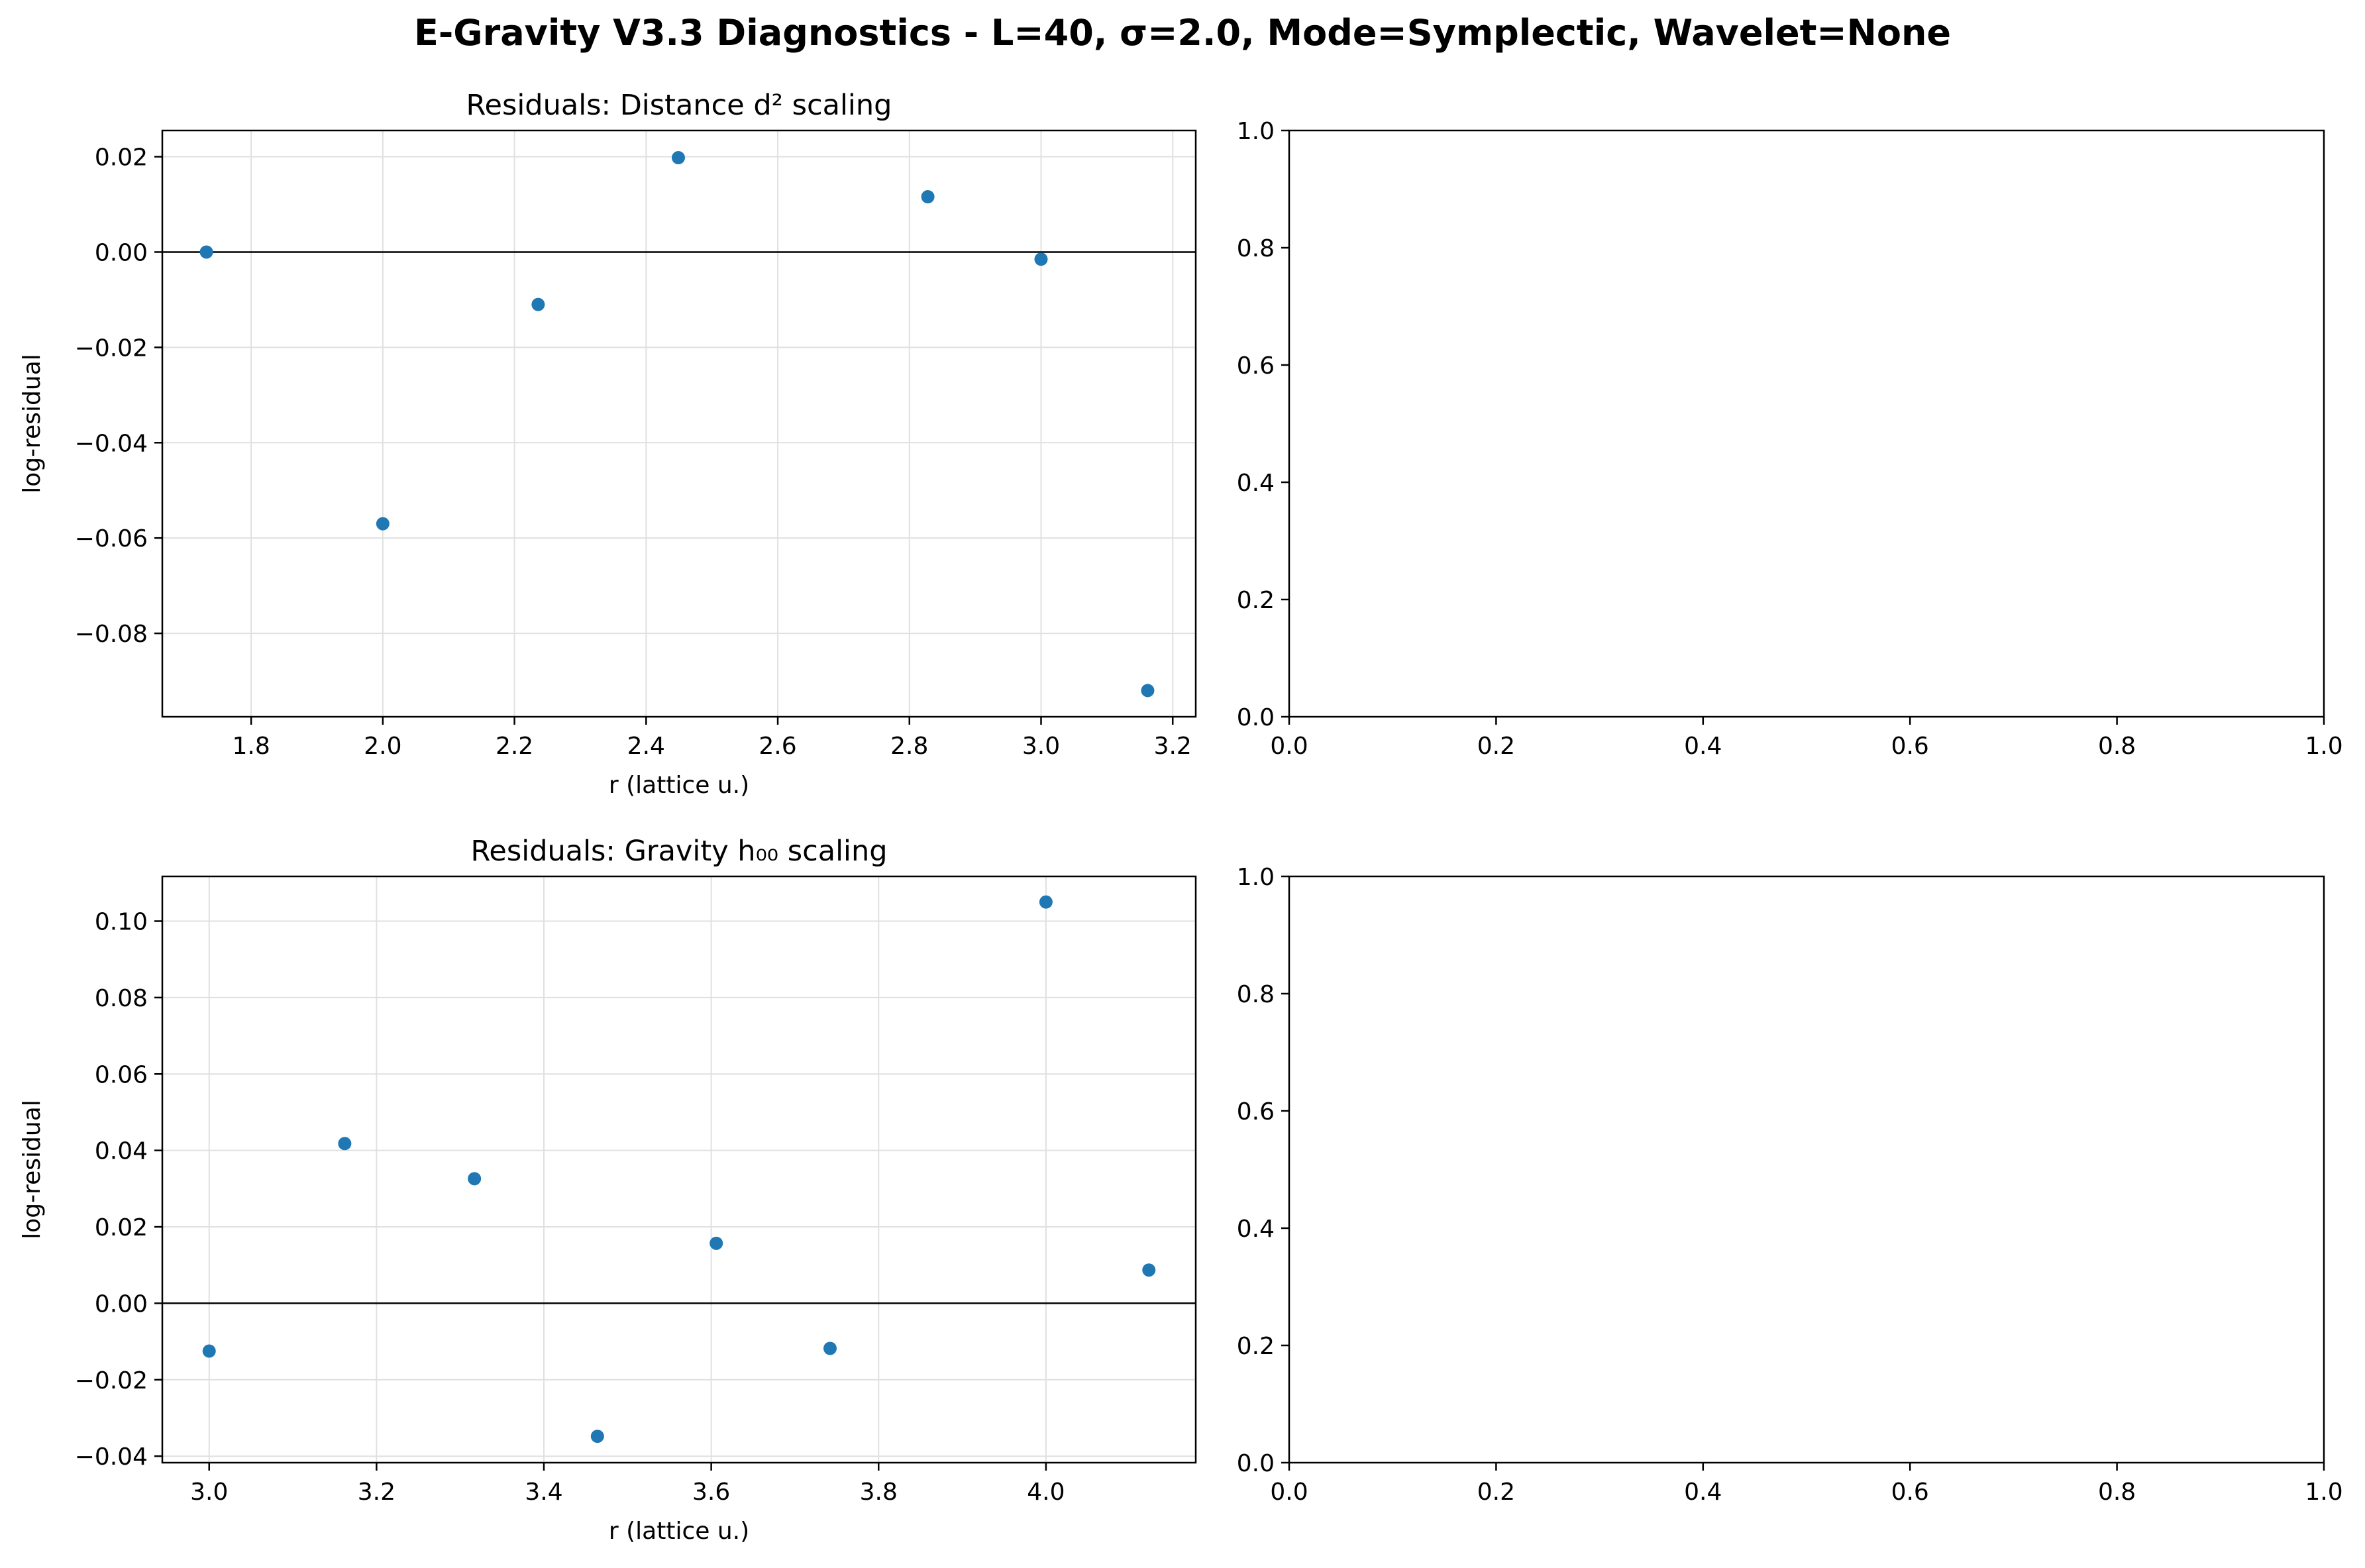  I want to click on x-tick-label: 3.4, so click(543, 1492).